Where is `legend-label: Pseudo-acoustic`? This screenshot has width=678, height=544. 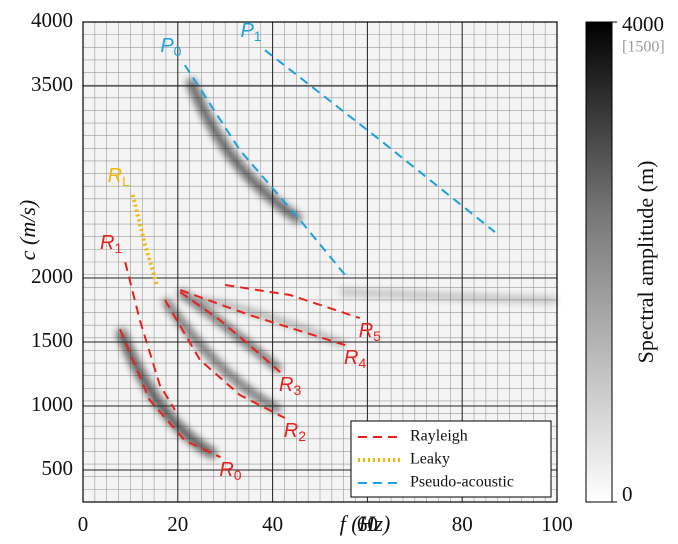
legend-label: Pseudo-acoustic is located at coordinates (462, 482).